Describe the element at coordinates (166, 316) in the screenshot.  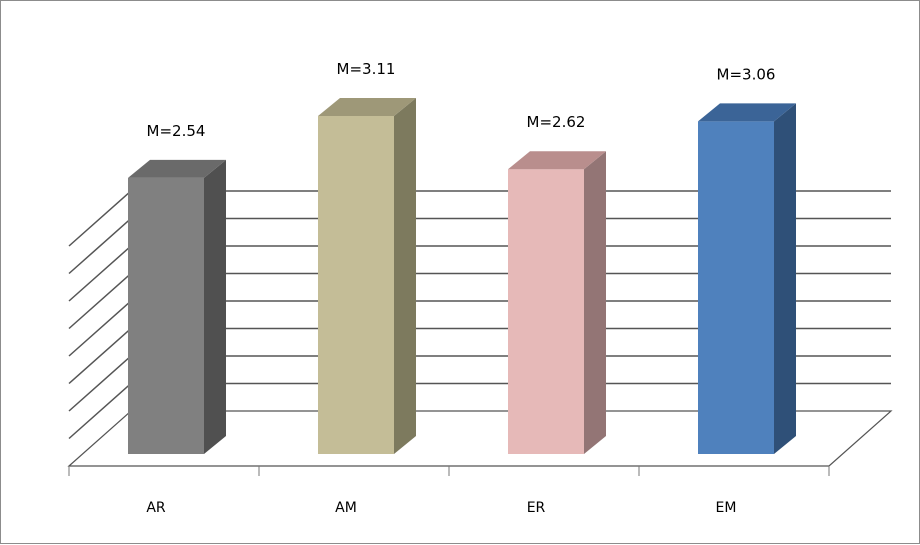
I see `bar-AR` at that location.